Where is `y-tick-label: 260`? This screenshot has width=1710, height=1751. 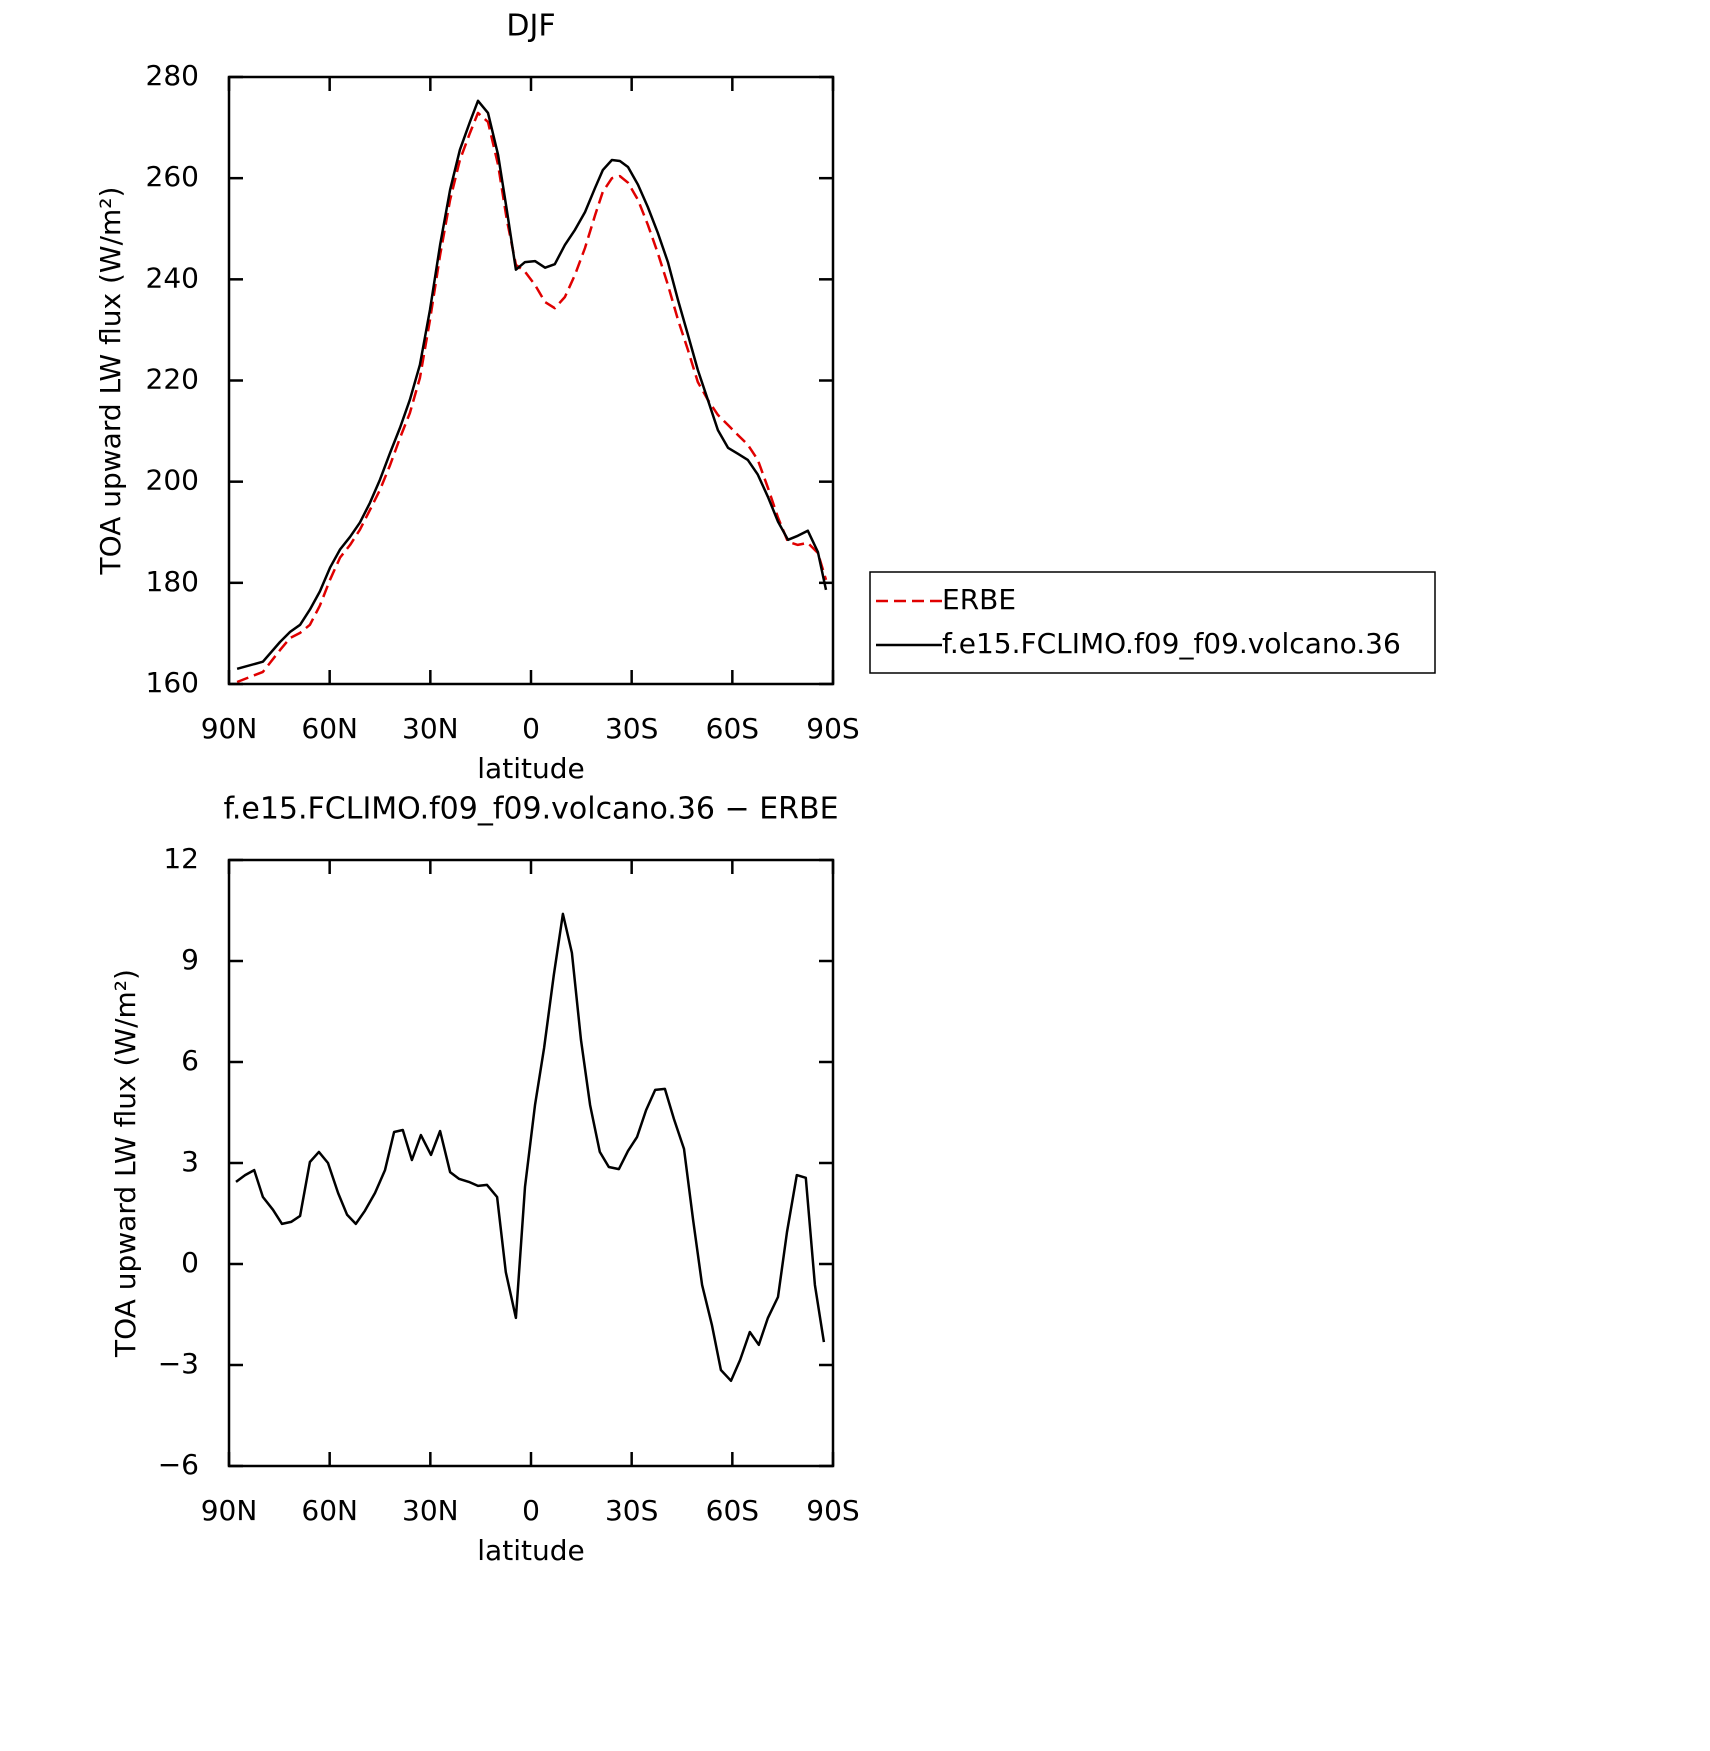 y-tick-label: 260 is located at coordinates (172, 176).